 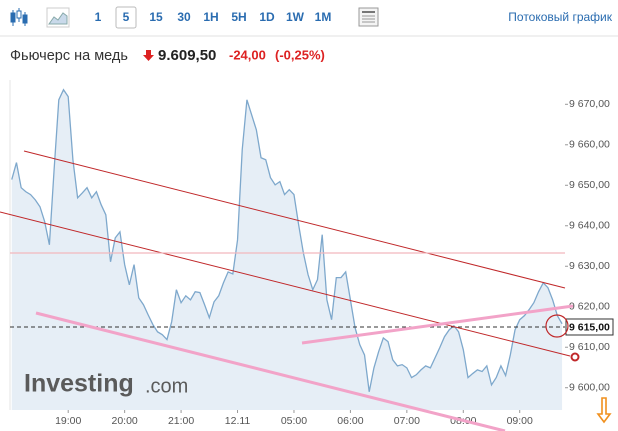 I want to click on interval-button: 15, so click(x=156, y=17).